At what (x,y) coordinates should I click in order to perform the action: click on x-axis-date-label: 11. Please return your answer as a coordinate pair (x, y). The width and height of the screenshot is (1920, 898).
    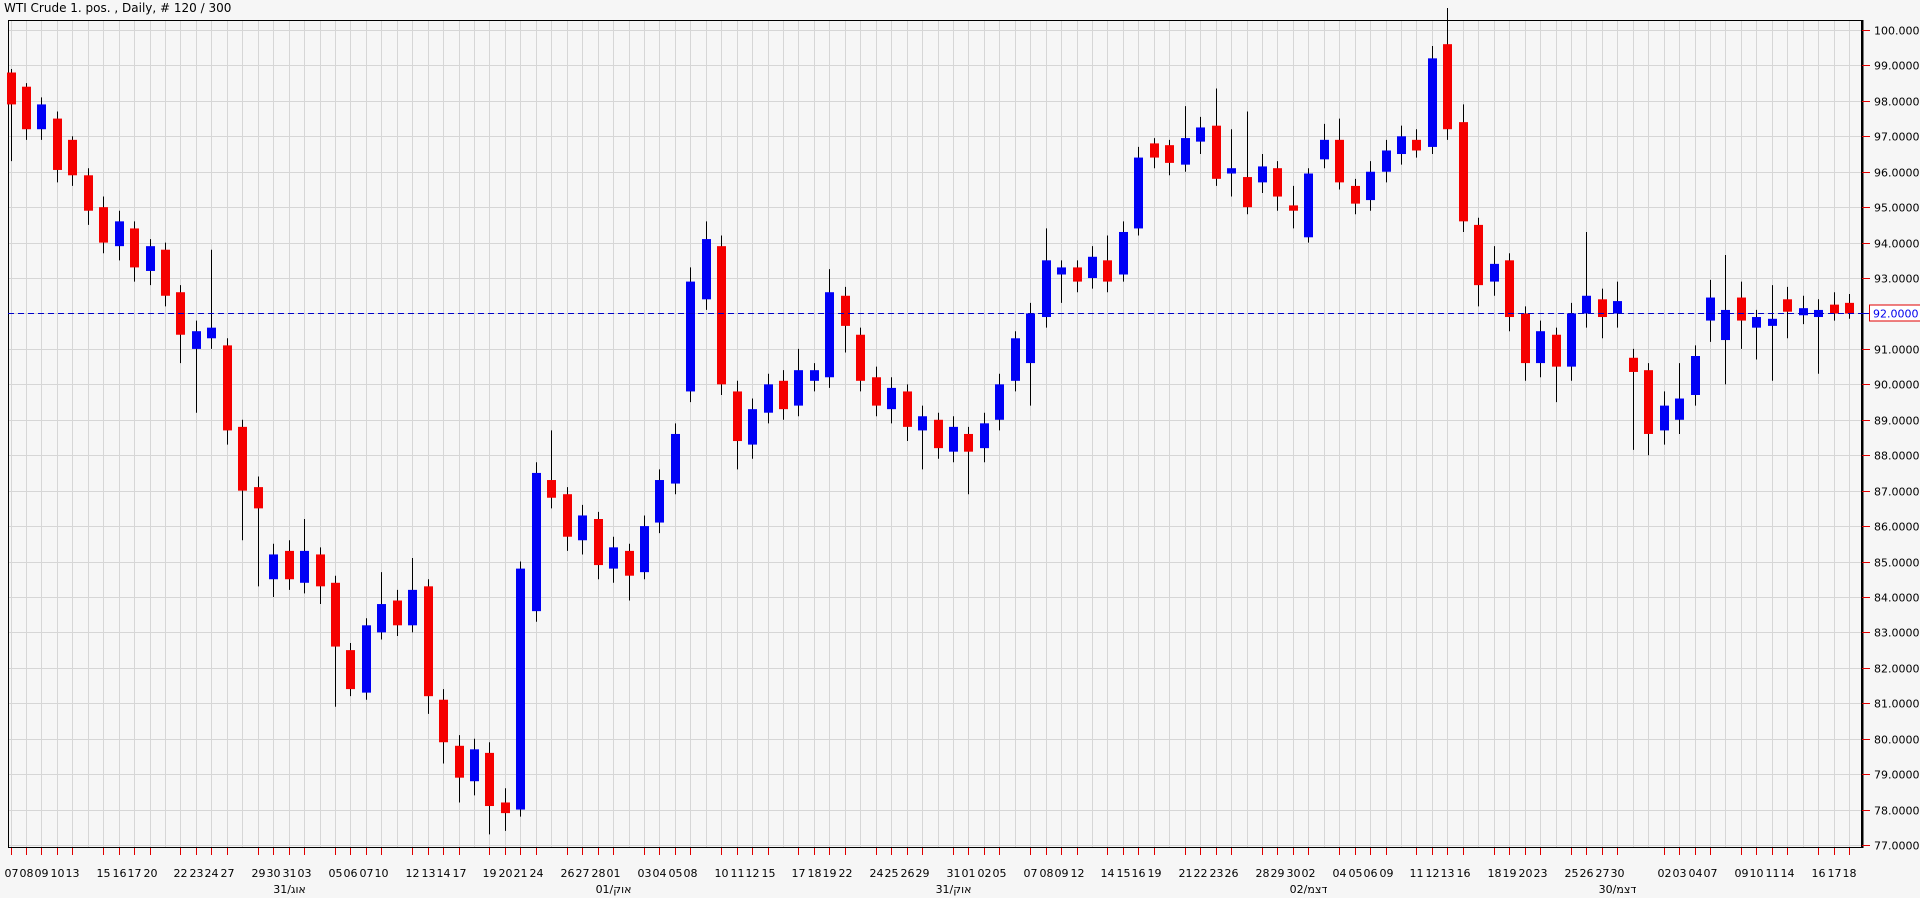
    Looking at the image, I should click on (738, 873).